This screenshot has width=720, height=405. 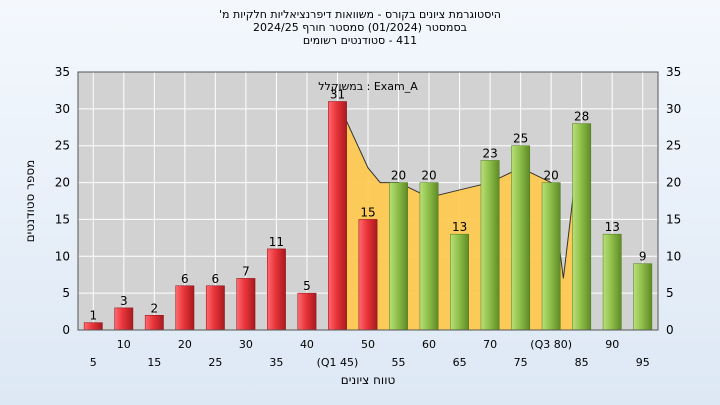 What do you see at coordinates (62, 256) in the screenshot?
I see `y-tick-label-left: 10` at bounding box center [62, 256].